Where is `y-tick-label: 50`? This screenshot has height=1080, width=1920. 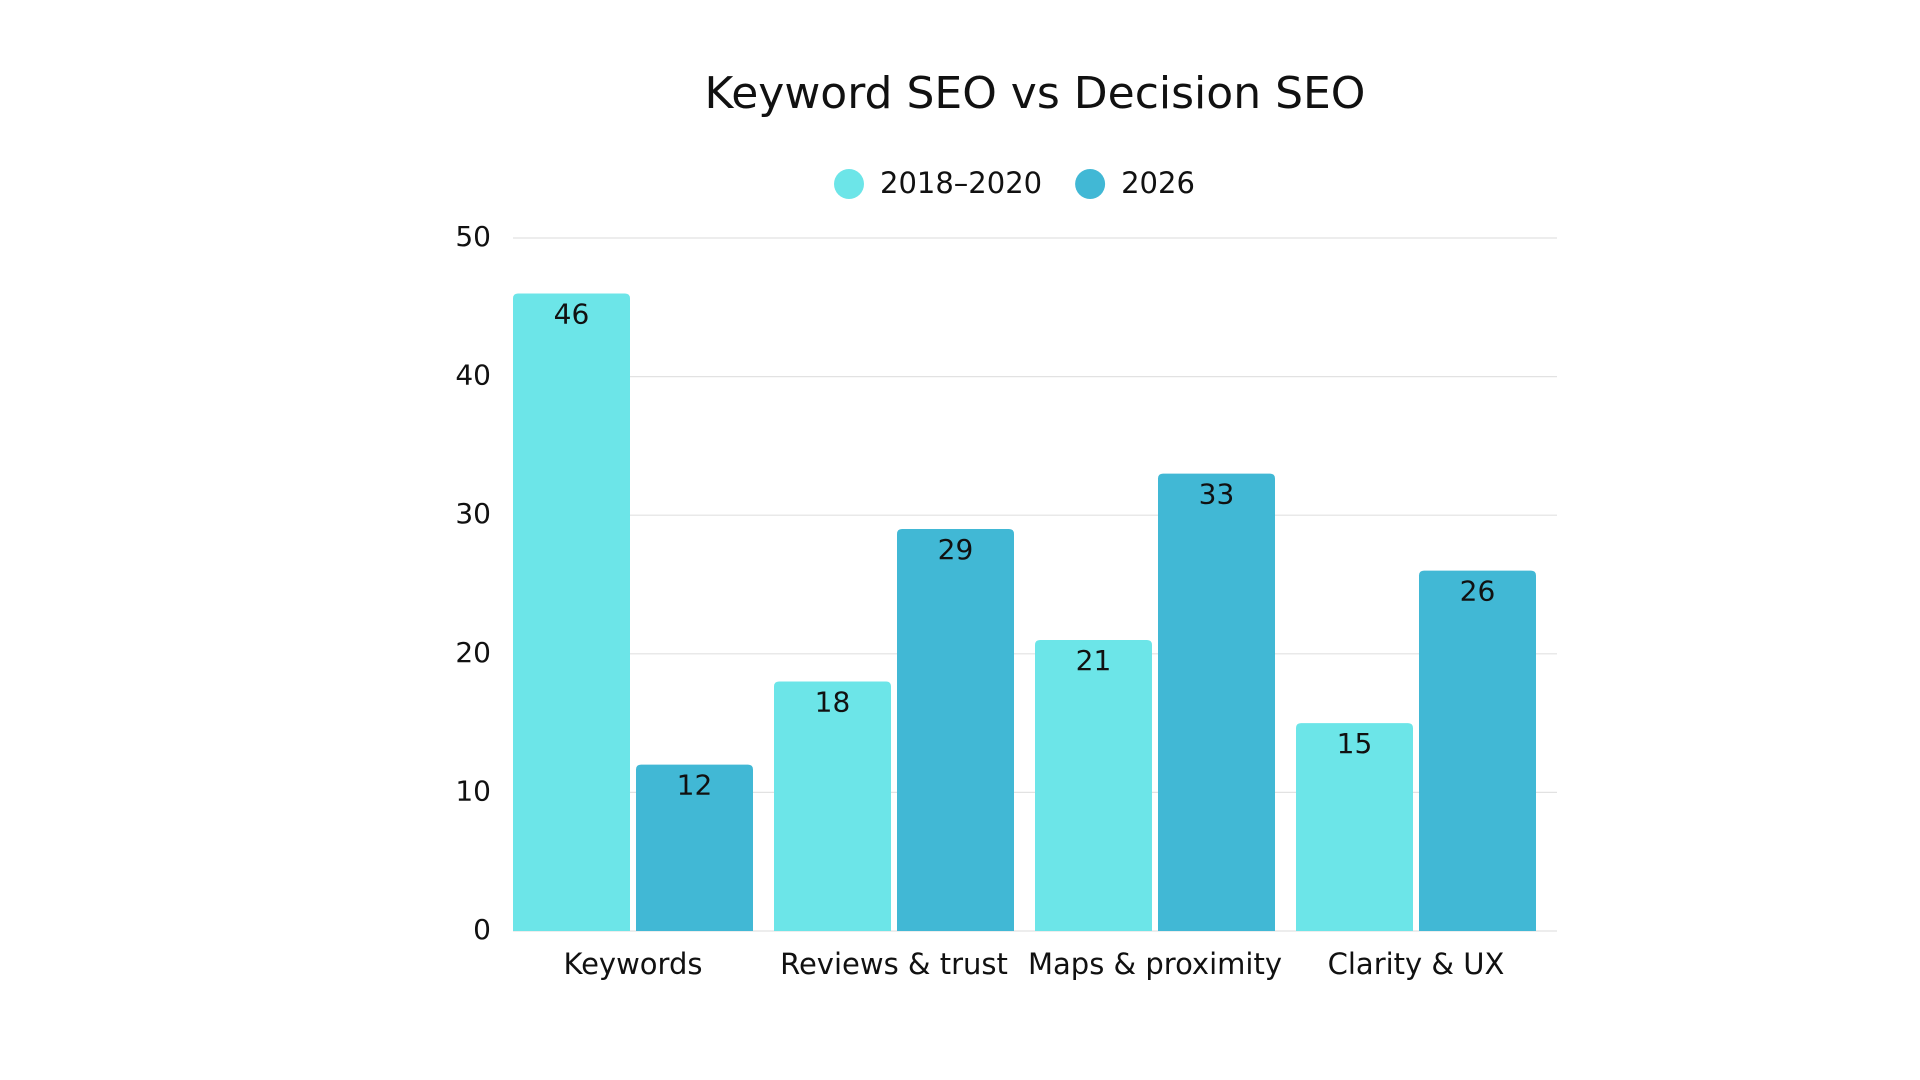
y-tick-label: 50 is located at coordinates (473, 236).